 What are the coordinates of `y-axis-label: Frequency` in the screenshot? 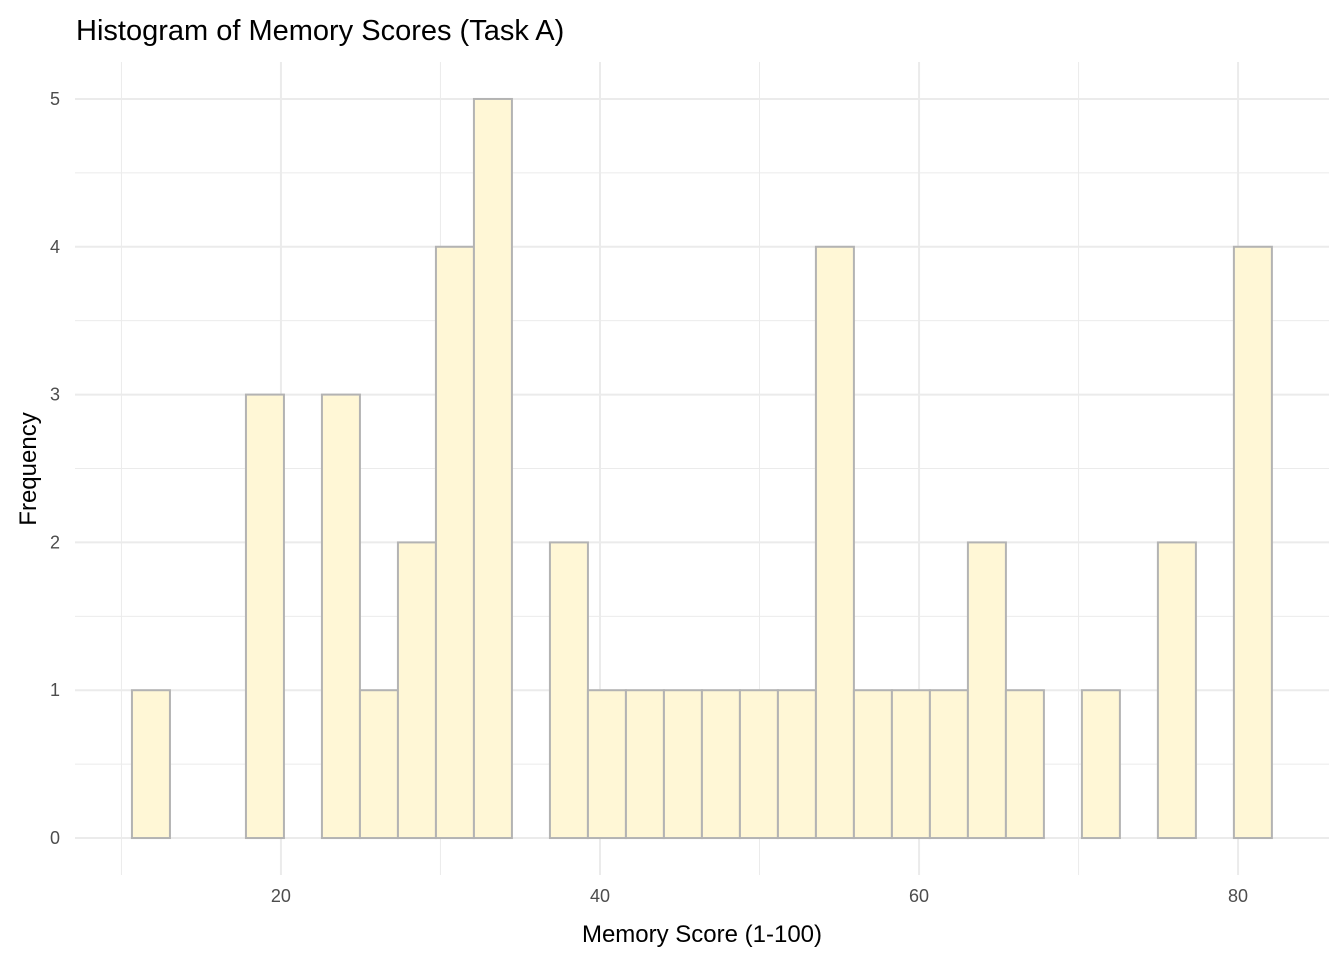 It's located at (28, 468).